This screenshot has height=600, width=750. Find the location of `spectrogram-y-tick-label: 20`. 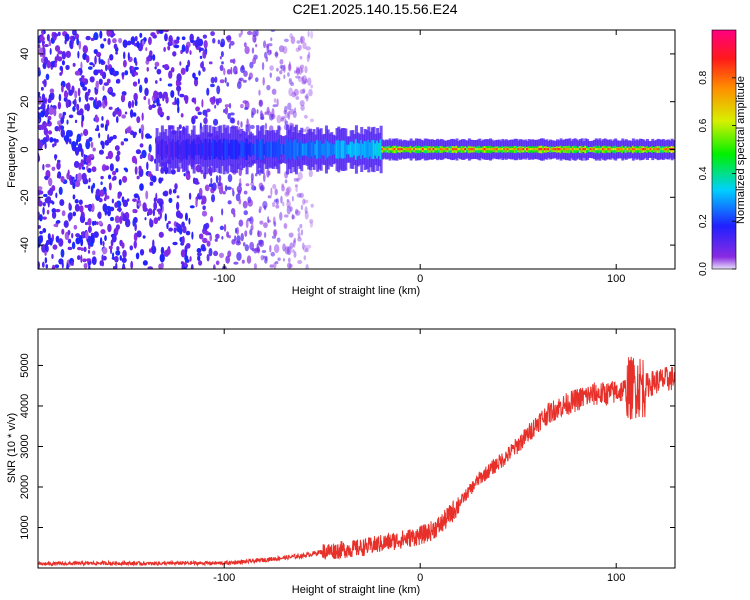

spectrogram-y-tick-label: 20 is located at coordinates (25, 102).